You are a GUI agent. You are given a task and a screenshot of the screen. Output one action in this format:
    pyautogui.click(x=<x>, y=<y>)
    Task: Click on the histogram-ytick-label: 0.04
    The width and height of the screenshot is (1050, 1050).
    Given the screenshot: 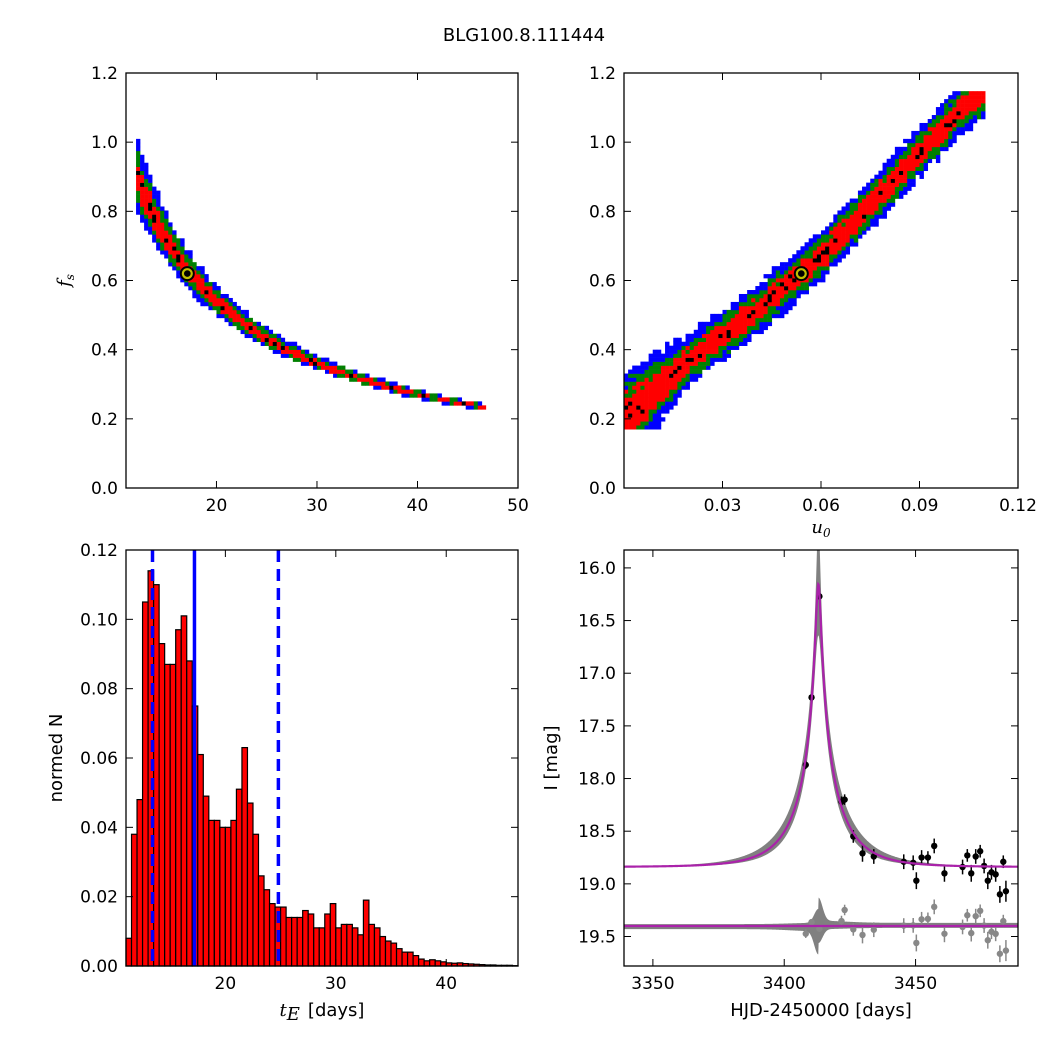 What is the action you would take?
    pyautogui.click(x=99, y=828)
    